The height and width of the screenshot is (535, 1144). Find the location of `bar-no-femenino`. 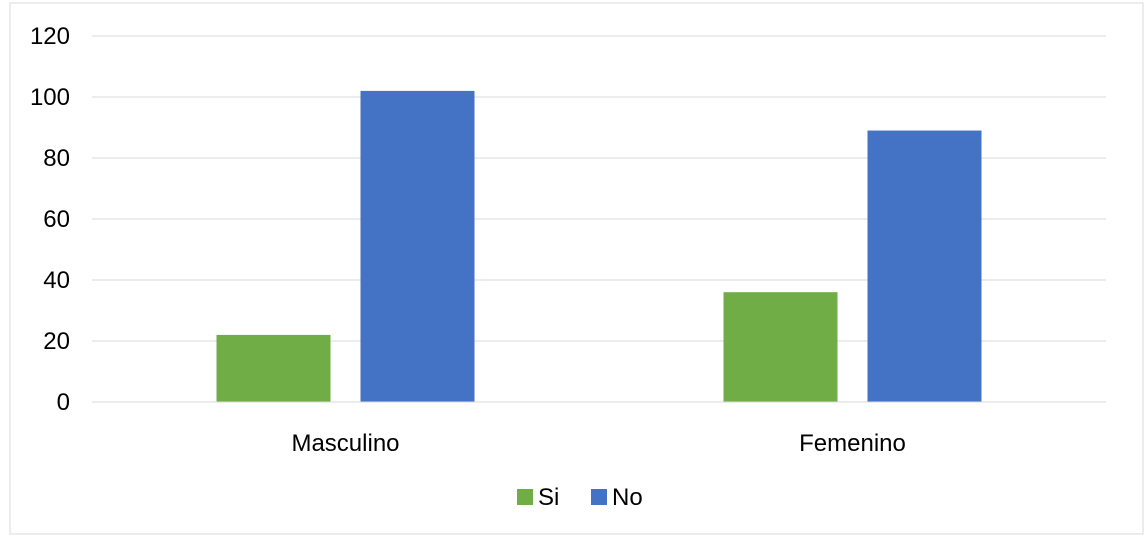

bar-no-femenino is located at coordinates (924, 266).